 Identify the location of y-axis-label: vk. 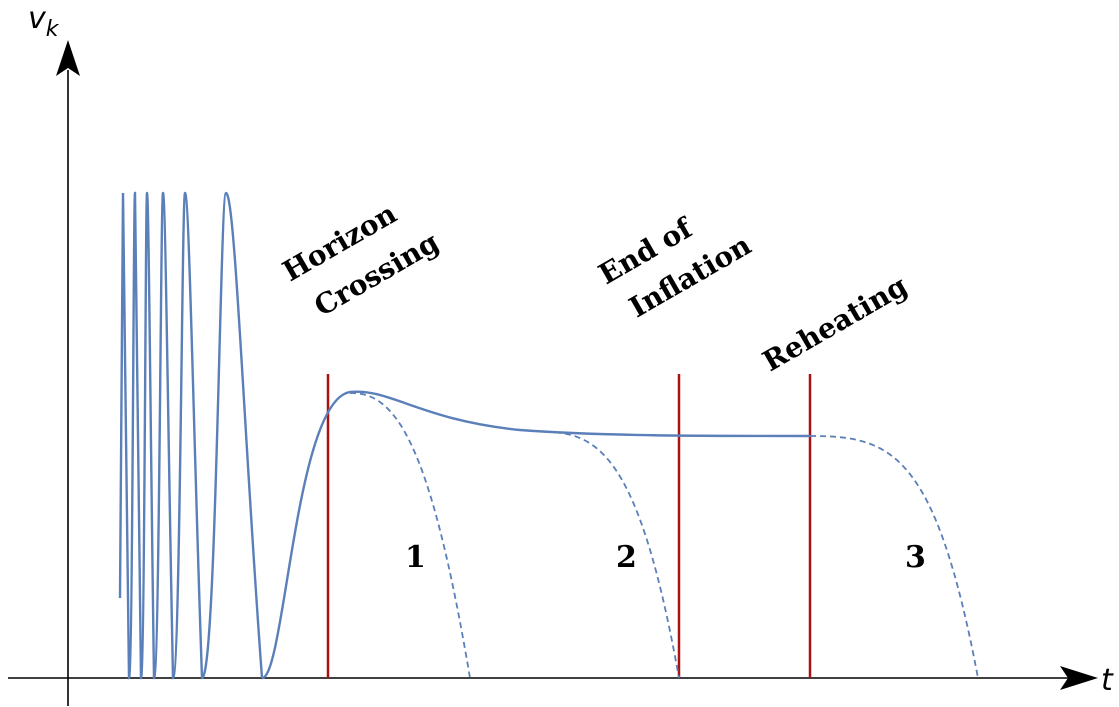
(44, 21).